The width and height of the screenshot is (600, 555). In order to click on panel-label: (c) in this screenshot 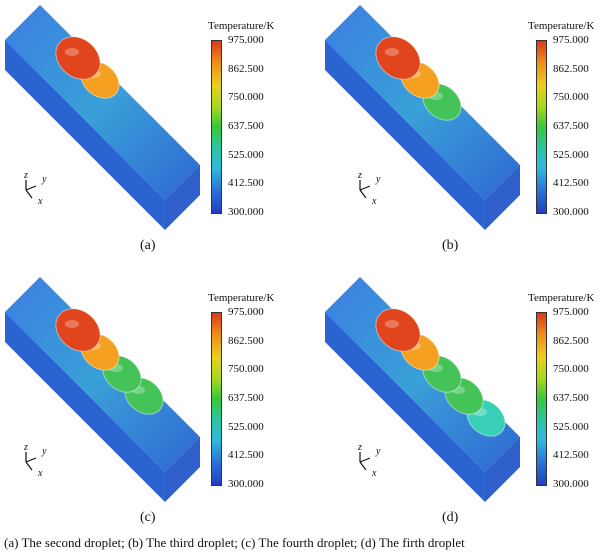, I will do `click(148, 517)`.